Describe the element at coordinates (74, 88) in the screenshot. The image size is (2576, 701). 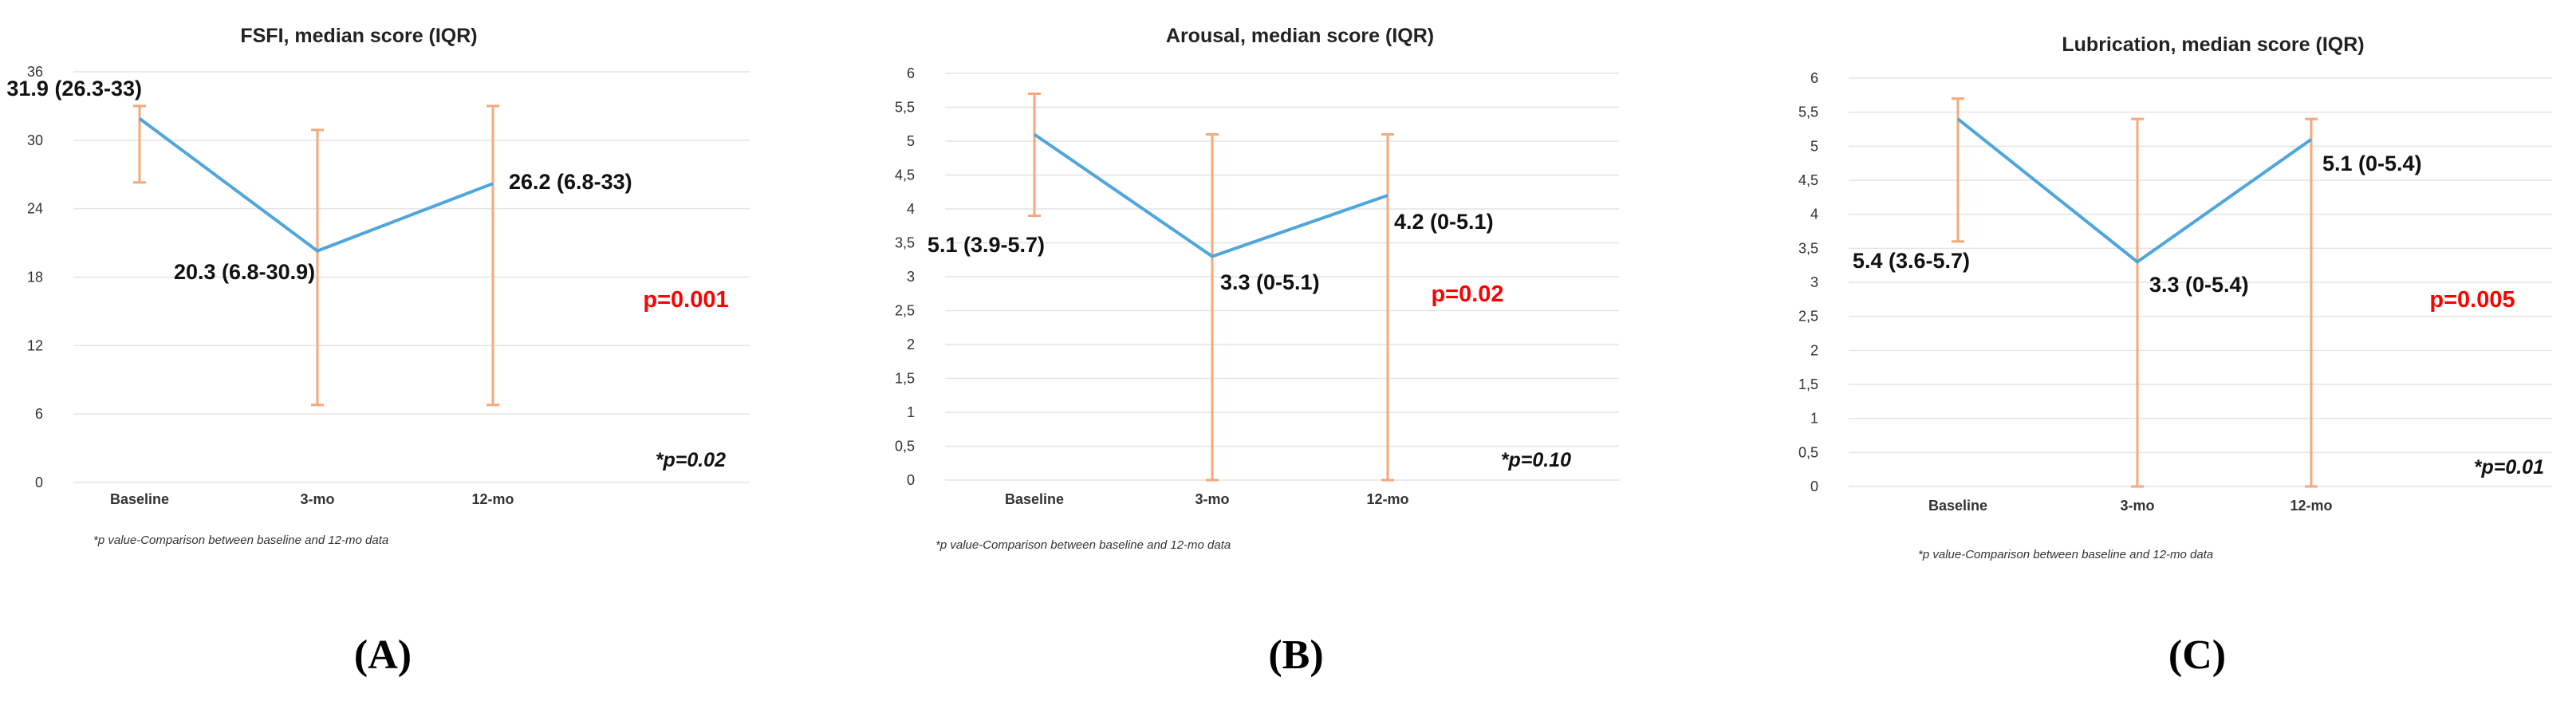
I see `data-label: 31.9 (26.3-33)` at that location.